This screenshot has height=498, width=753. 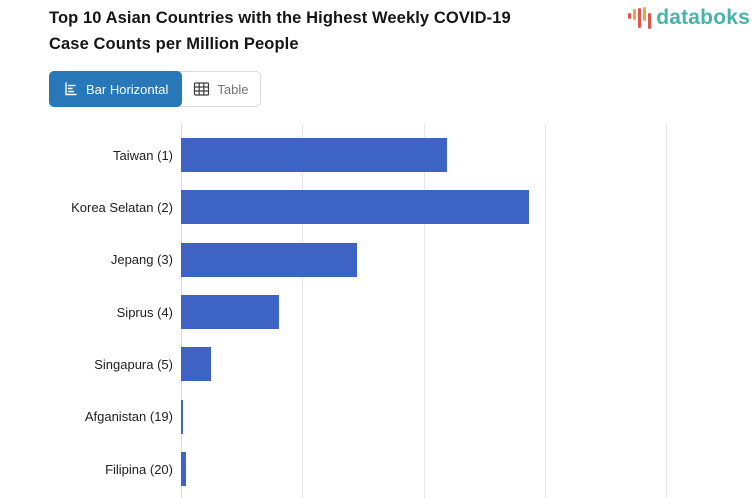 I want to click on bar-label: Singapura (5), so click(x=133, y=364).